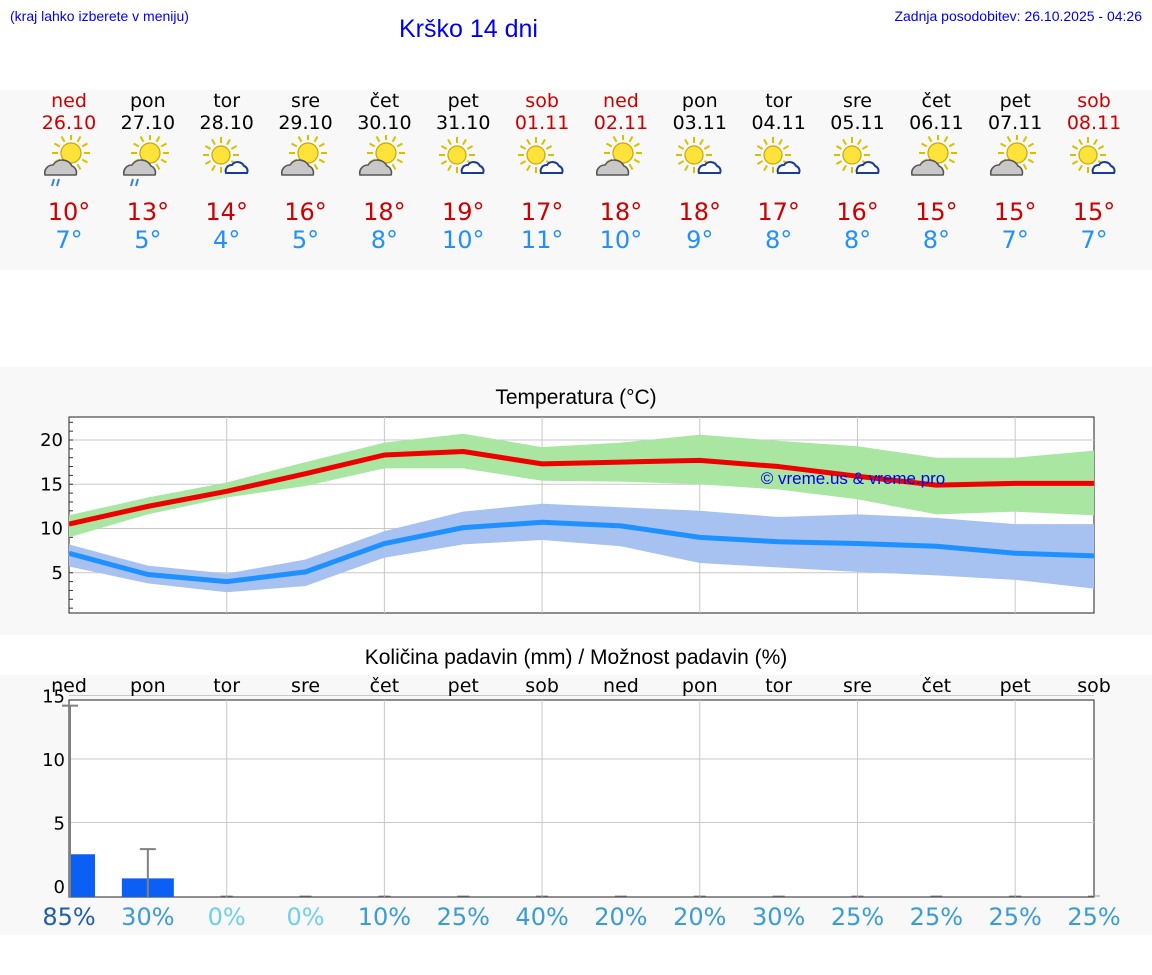  What do you see at coordinates (700, 240) in the screenshot?
I see `temp-min: 9°` at bounding box center [700, 240].